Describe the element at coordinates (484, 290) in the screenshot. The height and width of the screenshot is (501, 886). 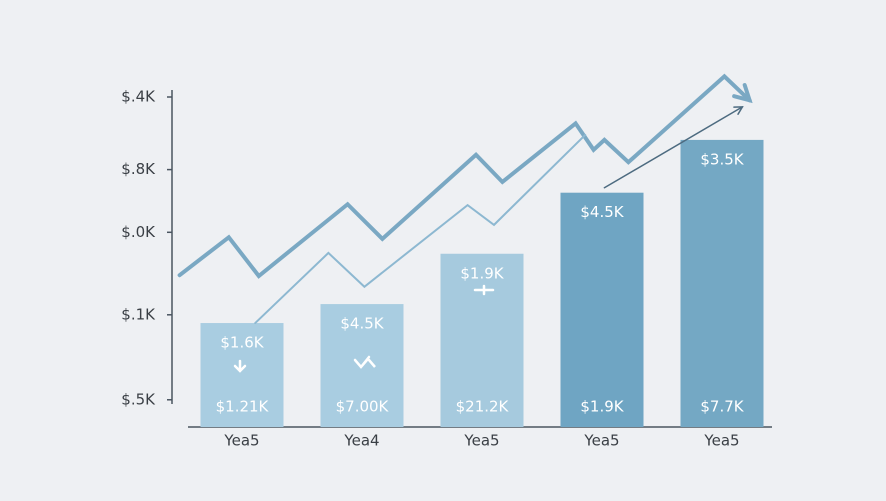
I see `plus-icon` at that location.